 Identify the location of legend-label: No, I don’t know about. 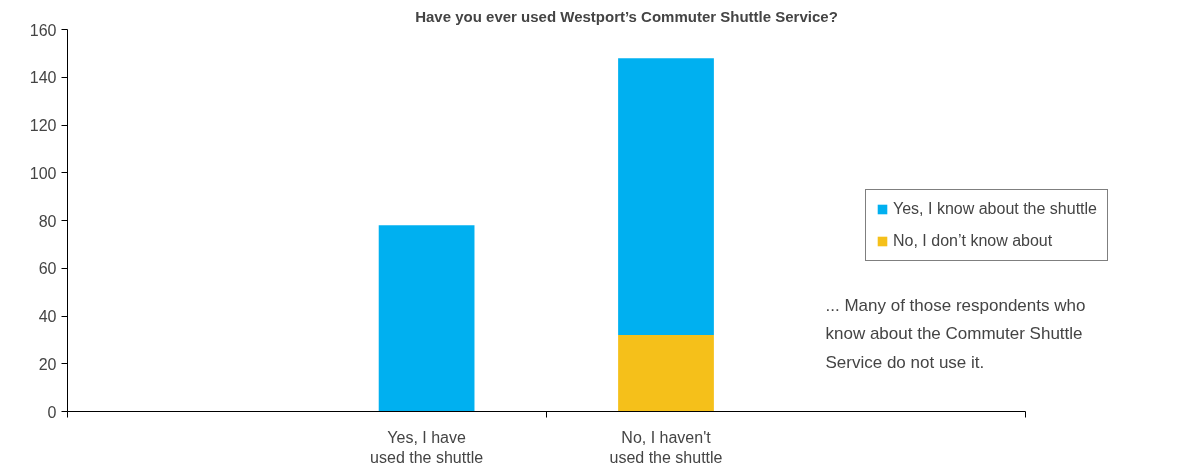
(973, 241).